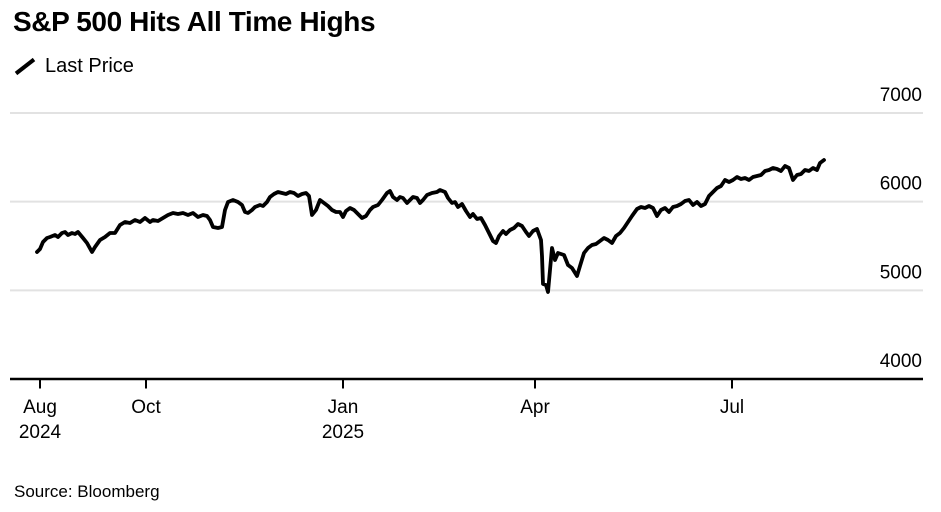  I want to click on line-sample-icon, so click(25, 66).